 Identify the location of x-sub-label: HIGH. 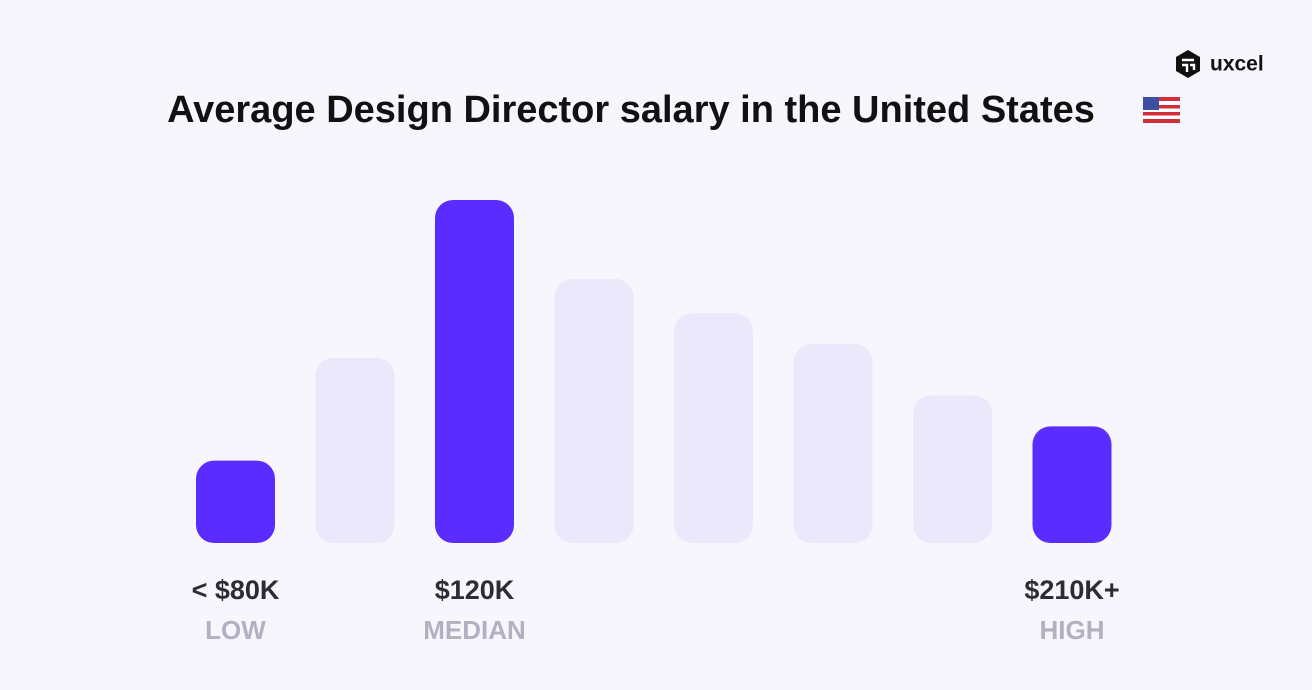
(1072, 630).